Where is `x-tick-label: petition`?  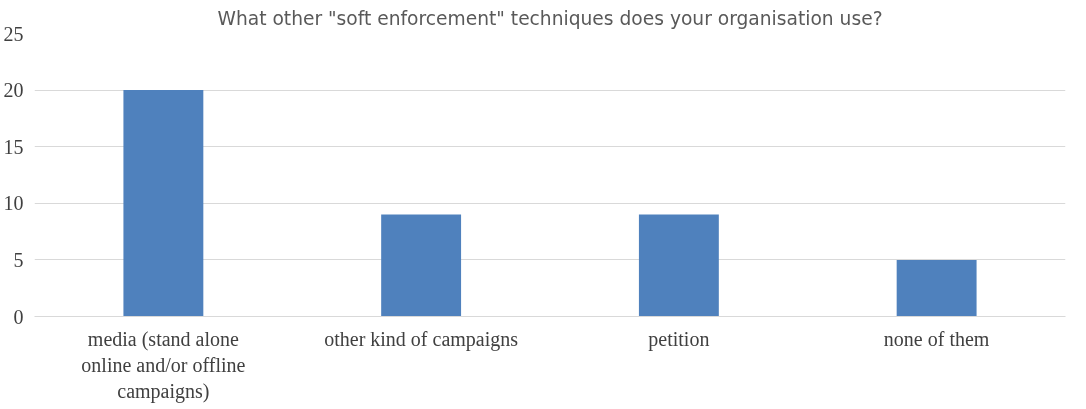 x-tick-label: petition is located at coordinates (679, 339).